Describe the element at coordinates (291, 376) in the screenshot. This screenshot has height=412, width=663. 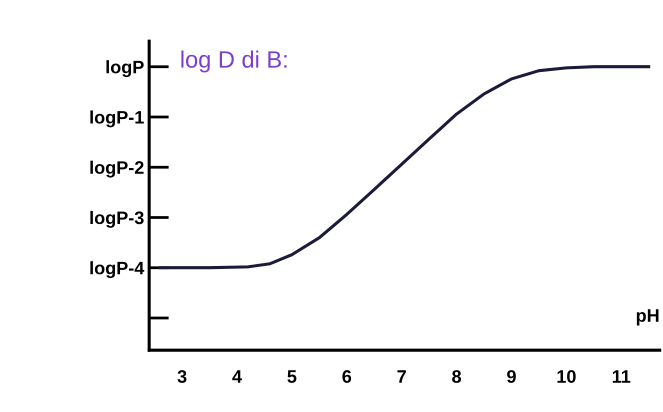
I see `x-tick-label: 5` at that location.